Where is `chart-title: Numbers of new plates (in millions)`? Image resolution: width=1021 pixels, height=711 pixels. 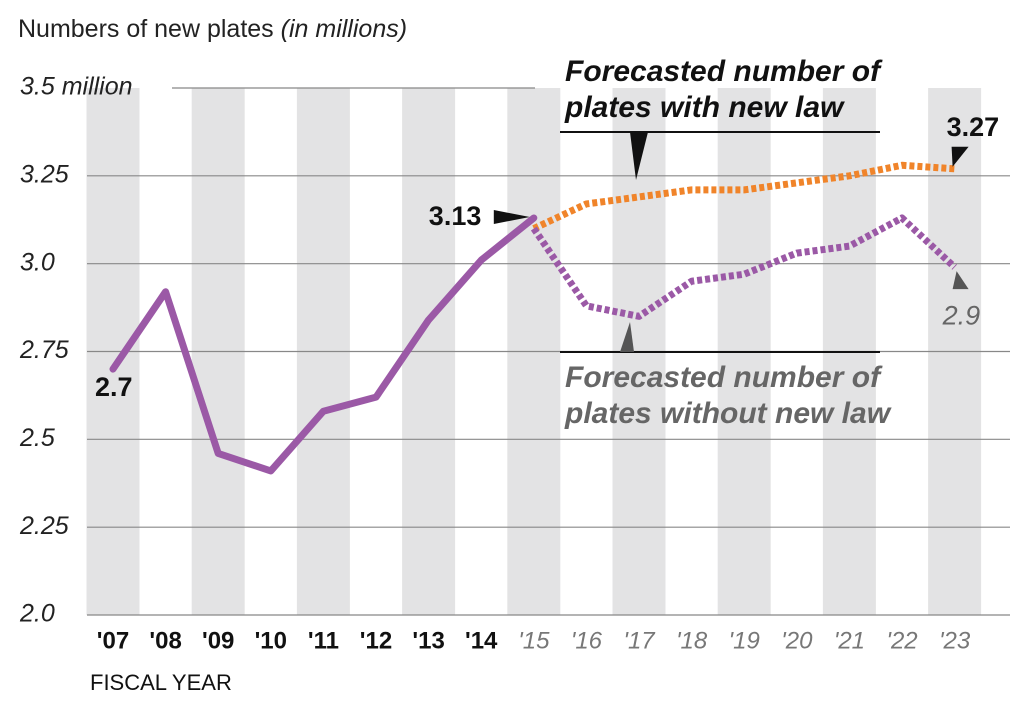
chart-title: Numbers of new plates (in millions) is located at coordinates (212, 29).